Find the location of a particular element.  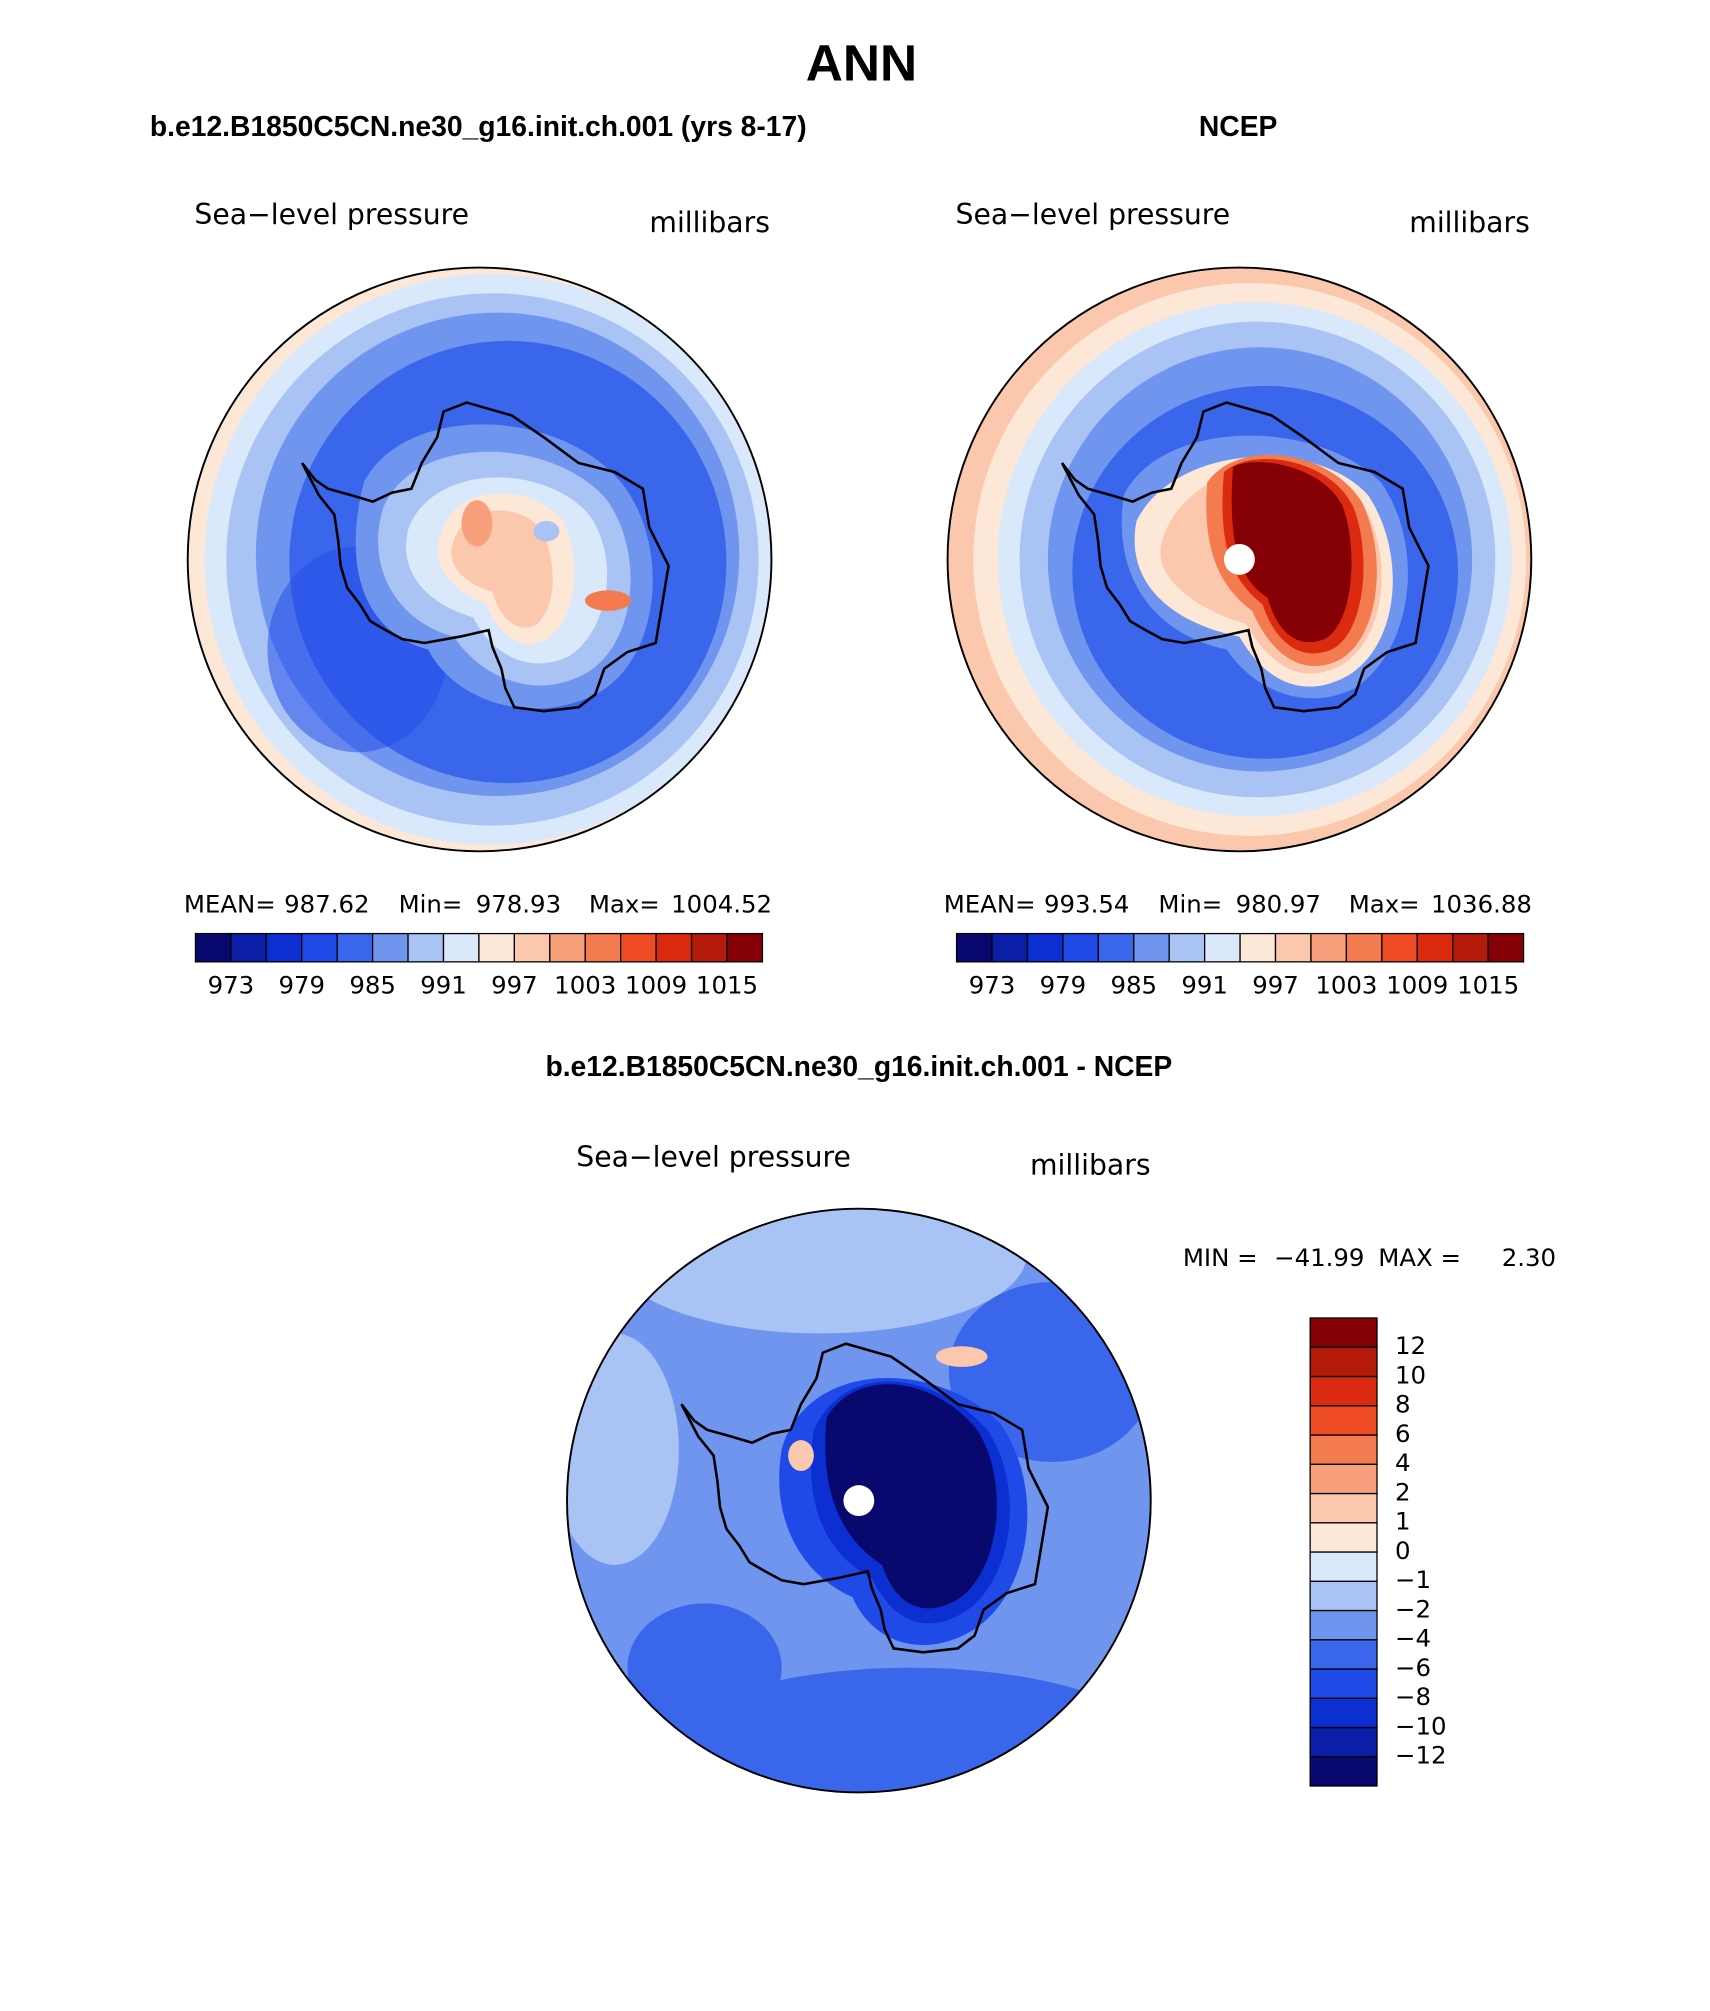

contour-fill is located at coordinates (1239, 559).